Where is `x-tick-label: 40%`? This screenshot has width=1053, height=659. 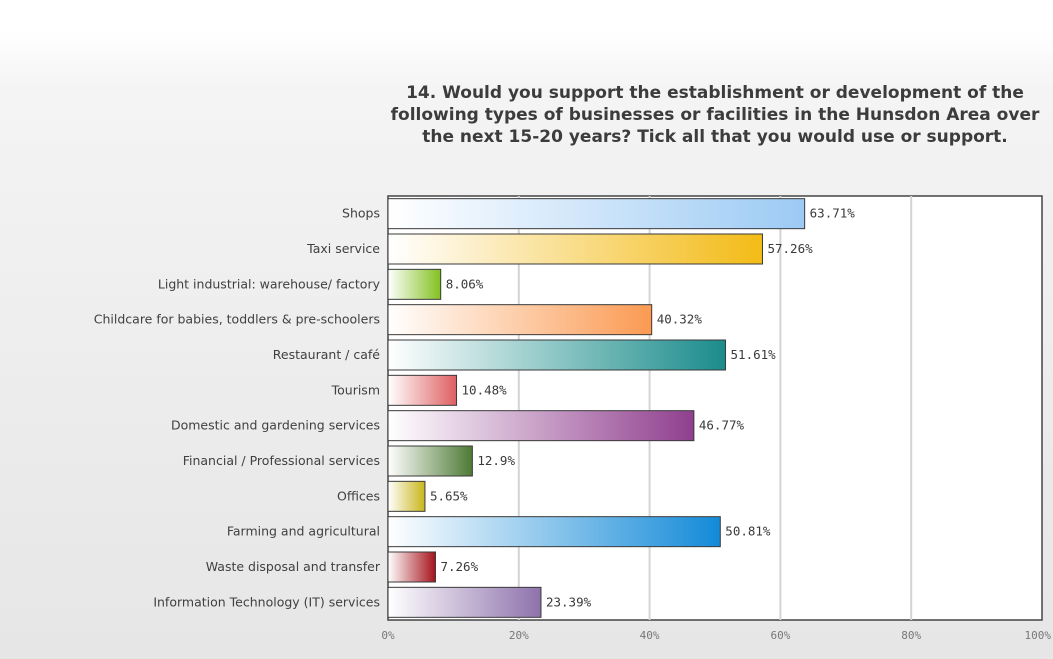
x-tick-label: 40% is located at coordinates (650, 635).